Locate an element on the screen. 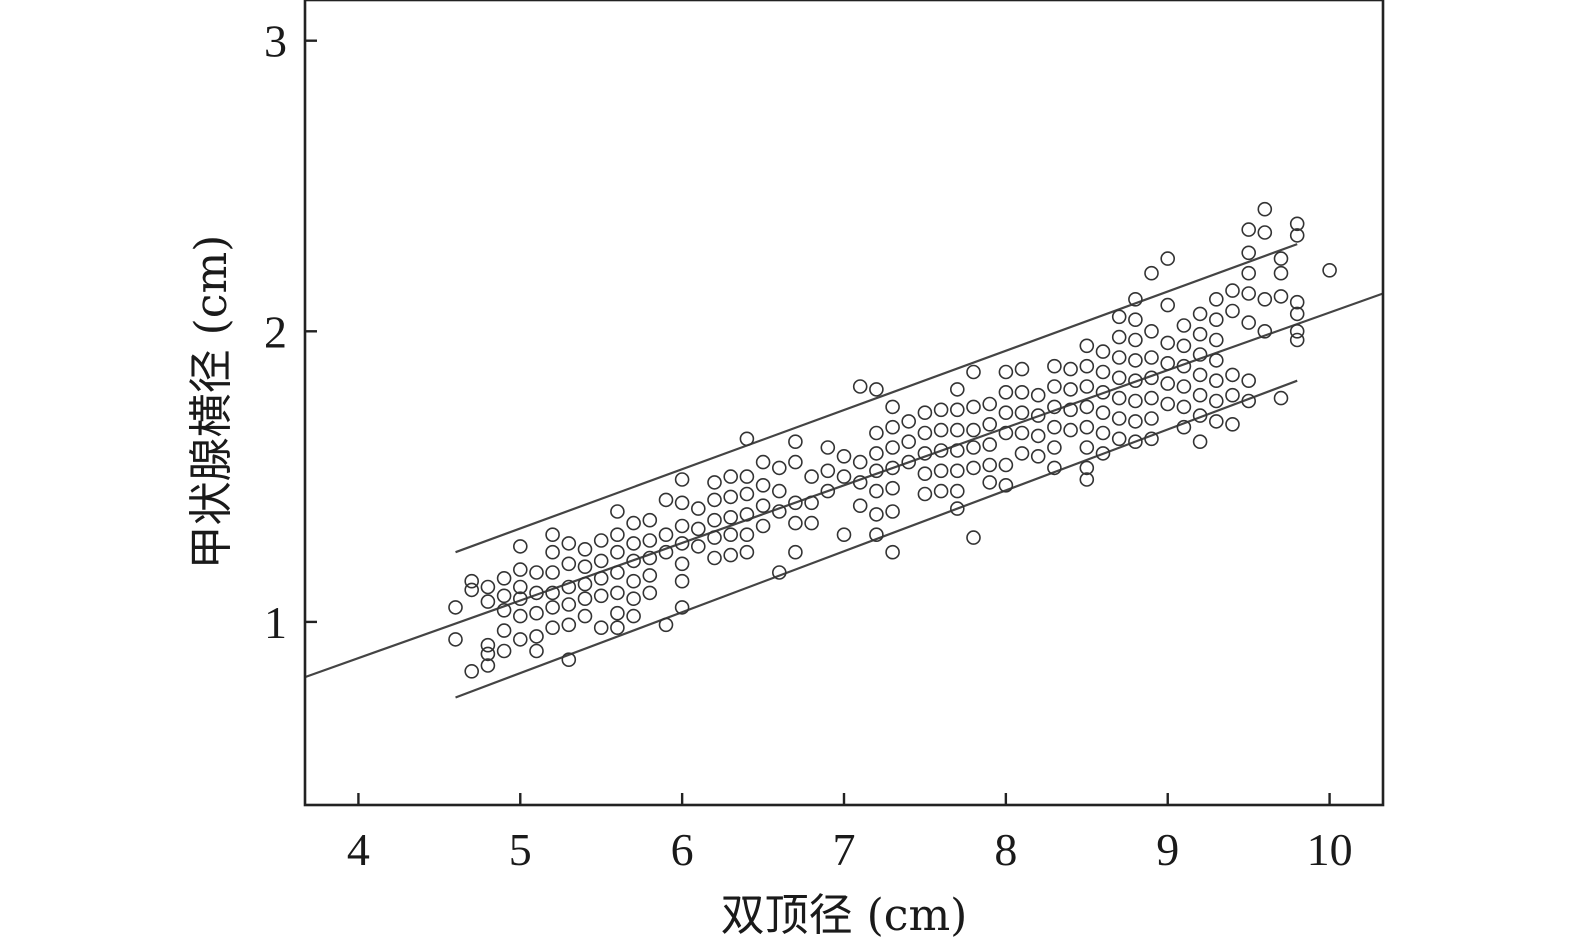 The width and height of the screenshot is (1575, 950). x-tick-label: 6 is located at coordinates (682, 849).